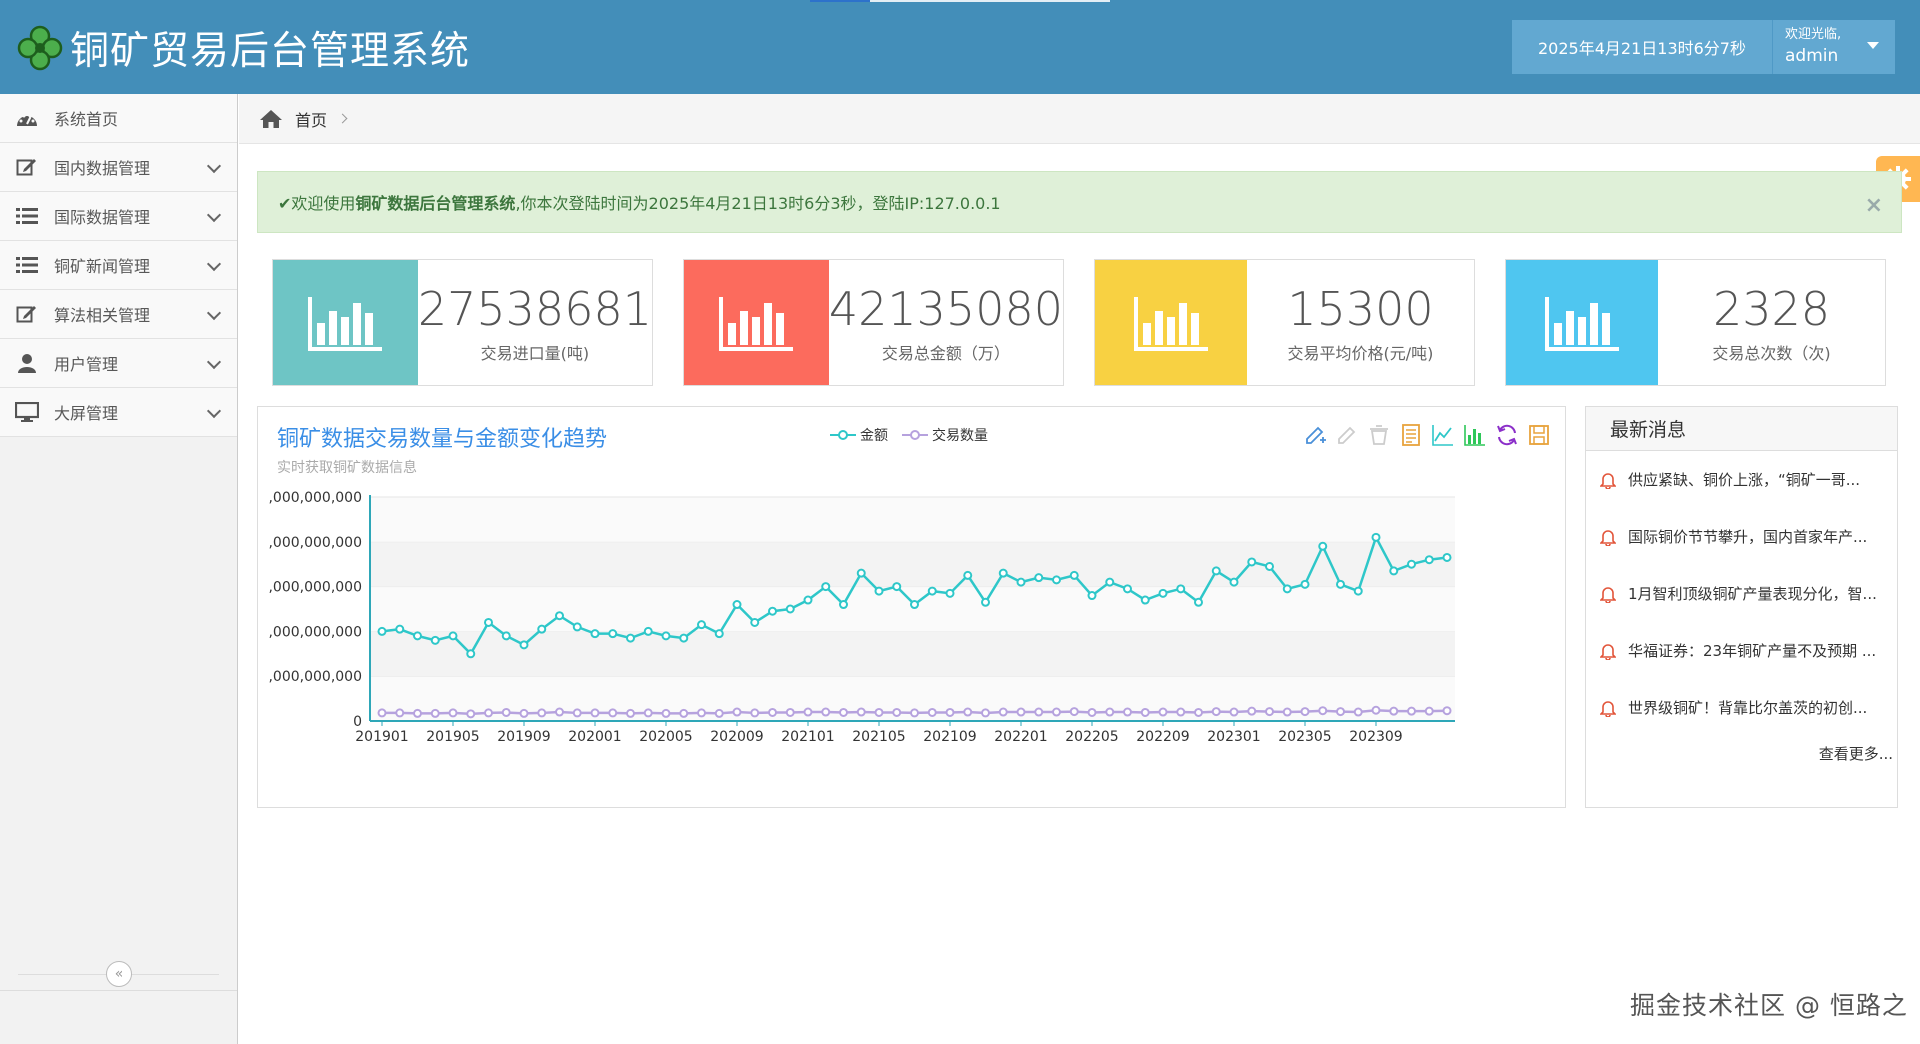 Image resolution: width=1920 pixels, height=1044 pixels. I want to click on legend-item-quantity: 交易数量, so click(945, 435).